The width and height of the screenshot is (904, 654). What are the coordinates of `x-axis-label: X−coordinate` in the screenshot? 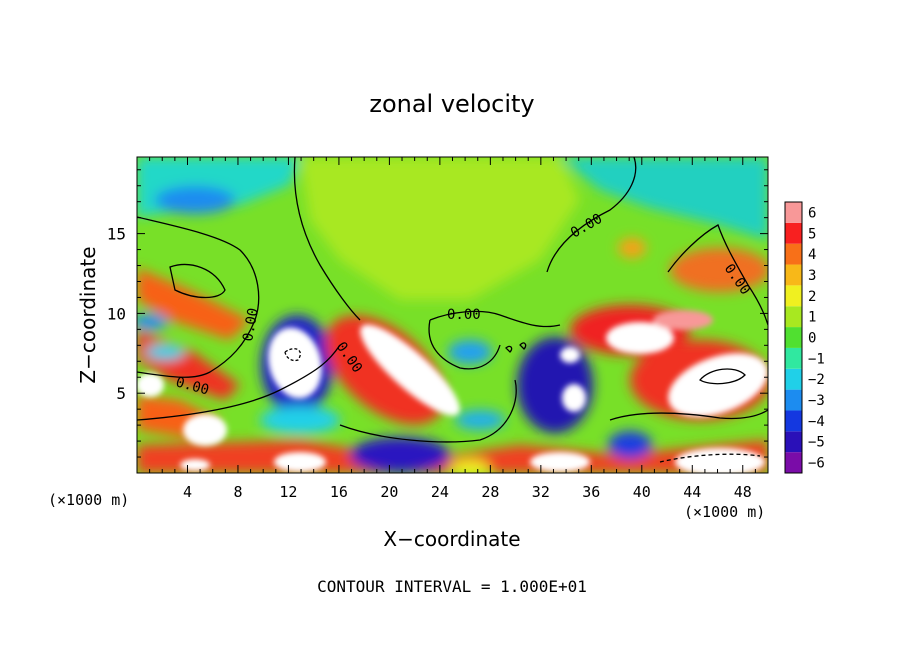 It's located at (451, 539).